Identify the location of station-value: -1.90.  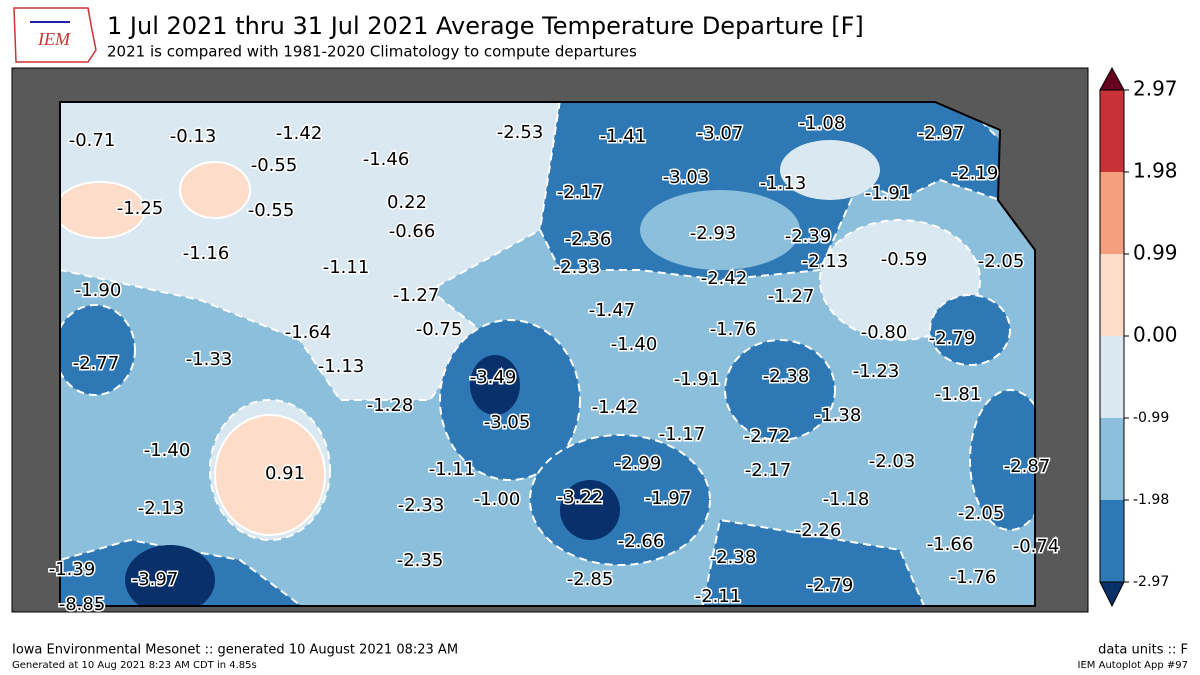
(98, 290).